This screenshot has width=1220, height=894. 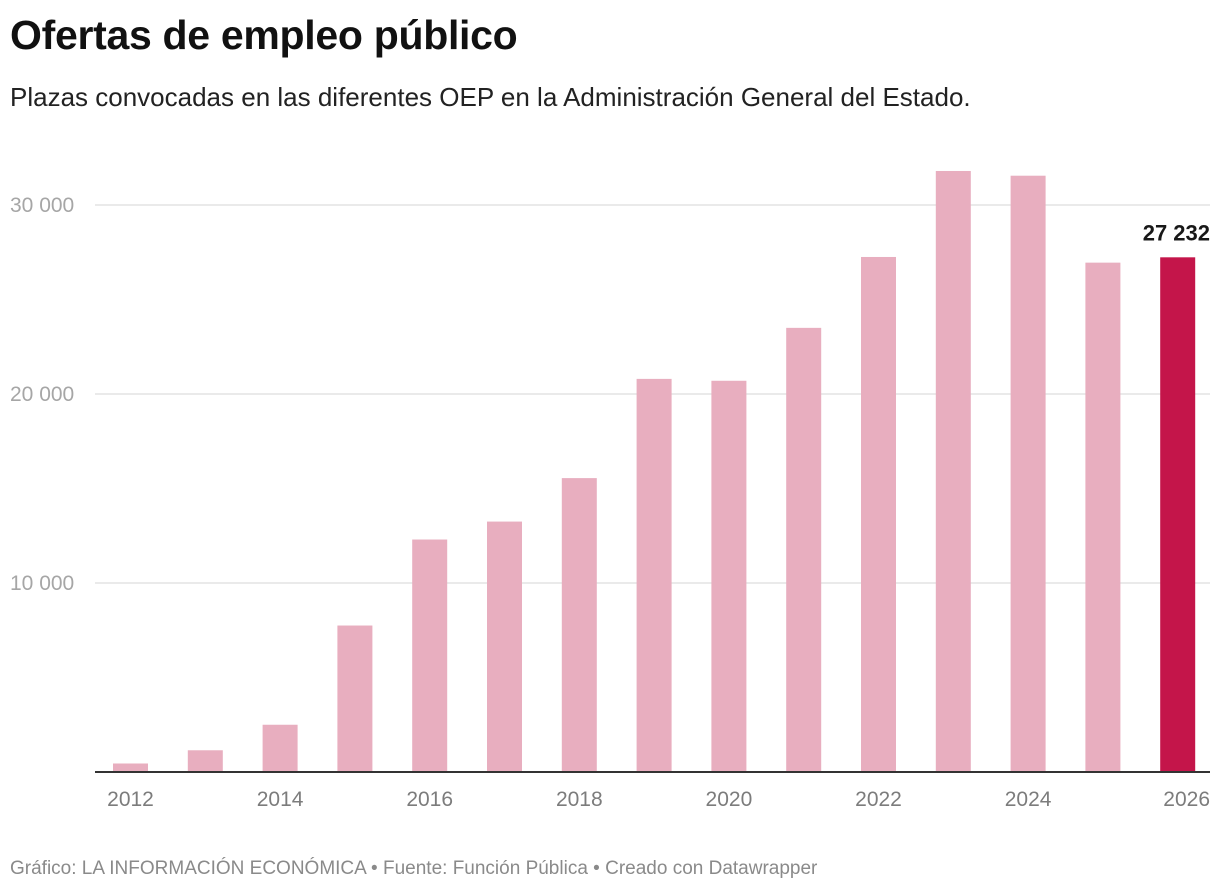 I want to click on value-label-2026: 27 232, so click(x=1176, y=232).